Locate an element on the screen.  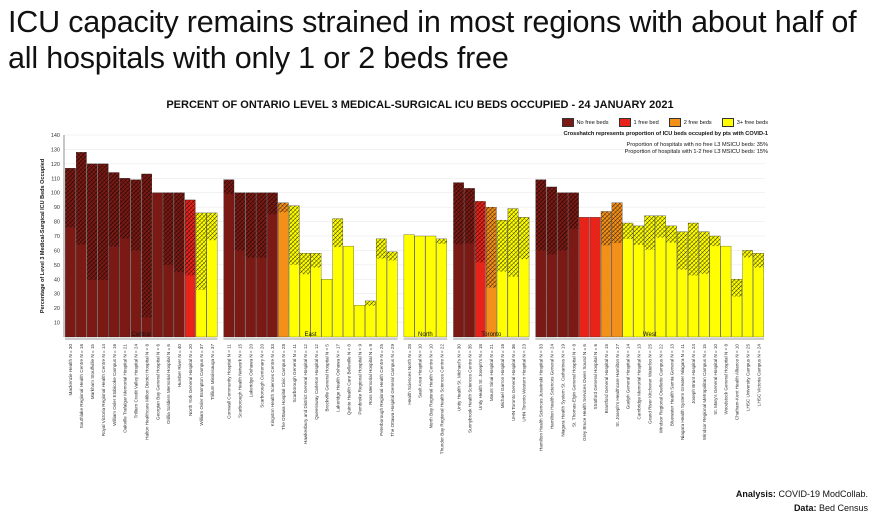
x-tick-label: Joseph Brant Hospital N = 24 is located at coordinates (693, 374).